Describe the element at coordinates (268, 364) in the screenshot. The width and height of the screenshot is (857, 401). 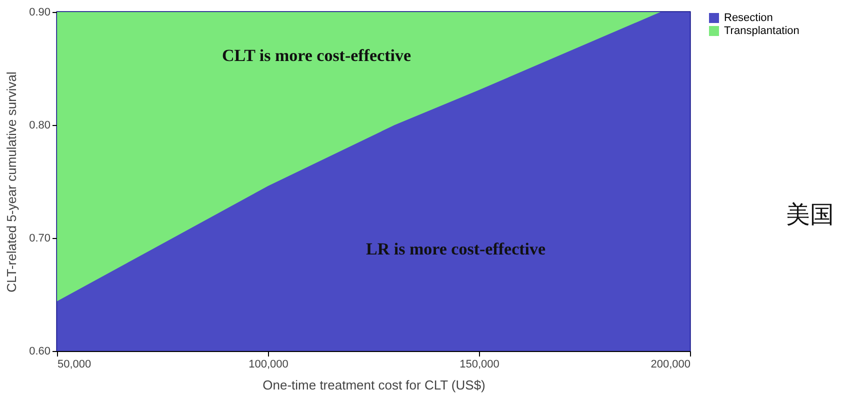
I see `x-tick-label: 100,000` at that location.